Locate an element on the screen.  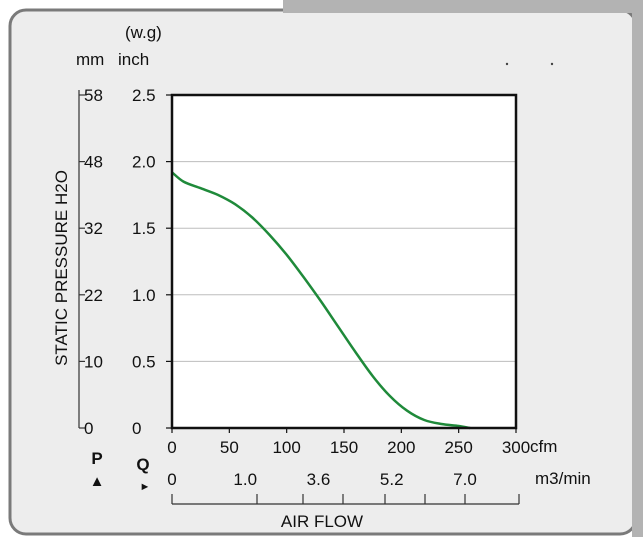
x-axis-ticks: 0 50 100 150 200 250 300 is located at coordinates (348, 442).